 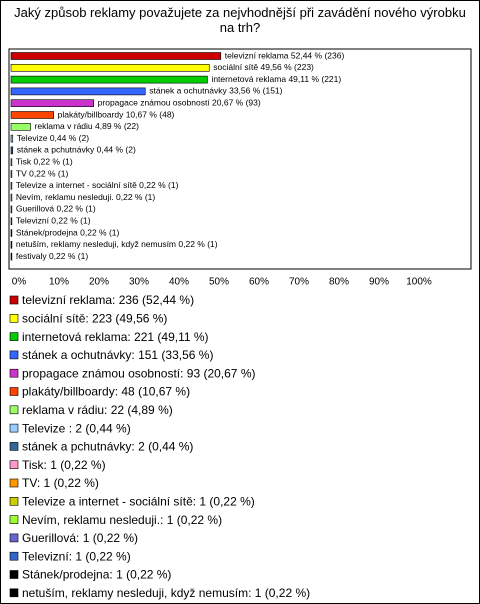 What do you see at coordinates (76, 556) in the screenshot?
I see `legend-label: Televizní: 1 (0,22 %)` at bounding box center [76, 556].